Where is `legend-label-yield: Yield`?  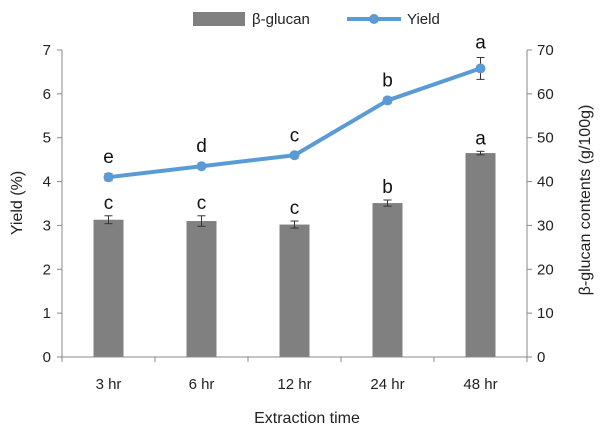 legend-label-yield: Yield is located at coordinates (423, 19).